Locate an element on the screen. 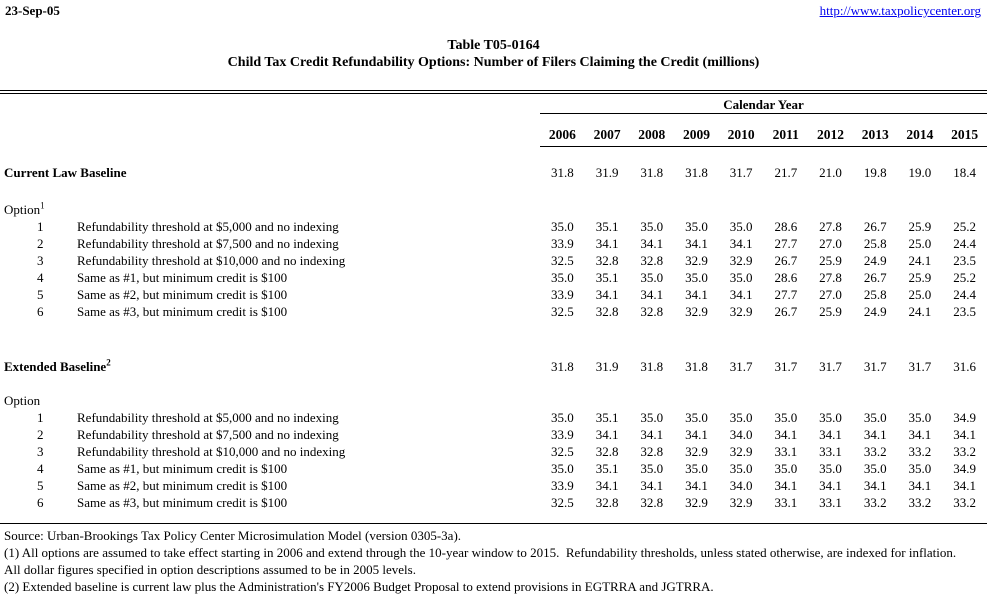 This screenshot has height=597, width=987. calendar-year-row: Calendar Year is located at coordinates (493, 104).